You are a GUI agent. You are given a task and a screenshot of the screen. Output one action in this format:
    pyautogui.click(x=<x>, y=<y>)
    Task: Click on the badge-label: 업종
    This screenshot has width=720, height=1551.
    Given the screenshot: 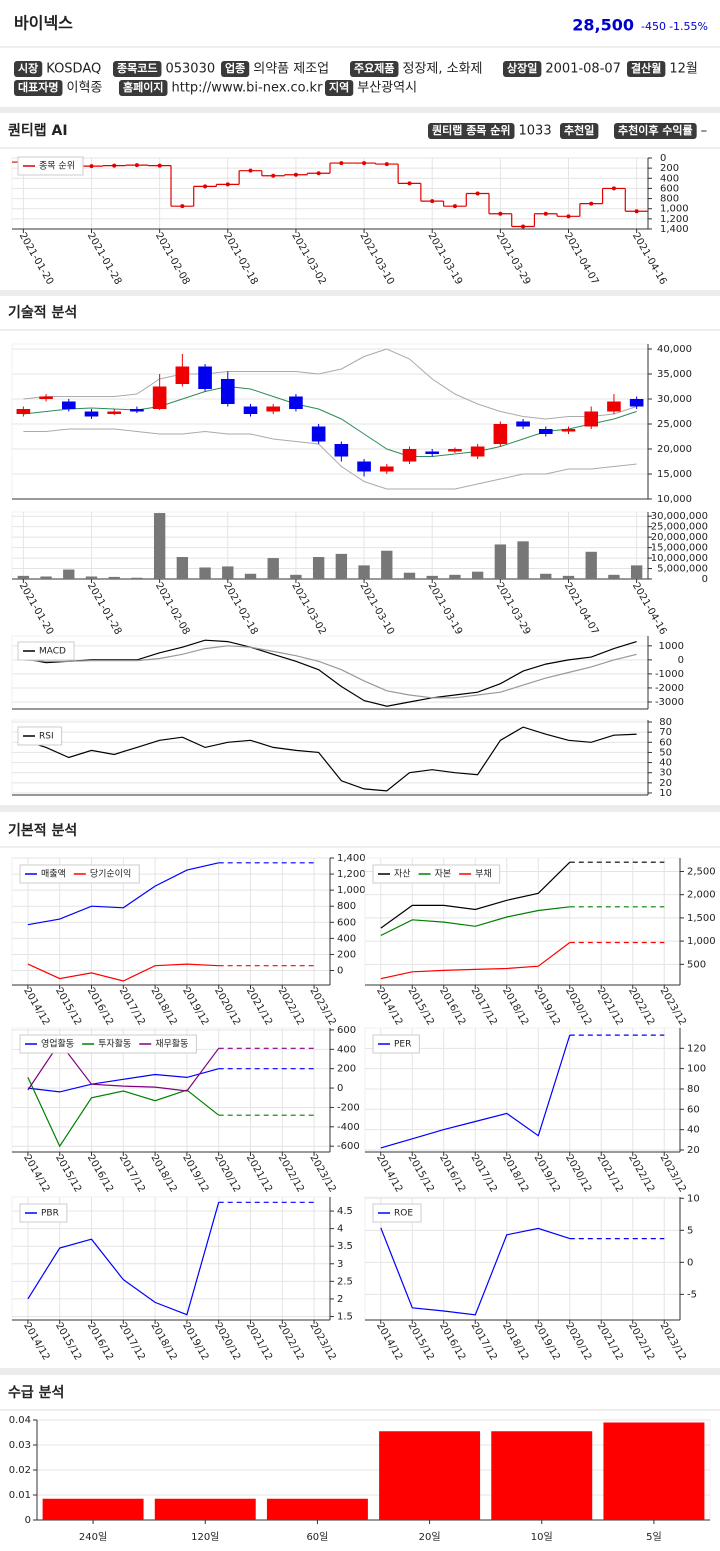 What is the action you would take?
    pyautogui.click(x=235, y=68)
    